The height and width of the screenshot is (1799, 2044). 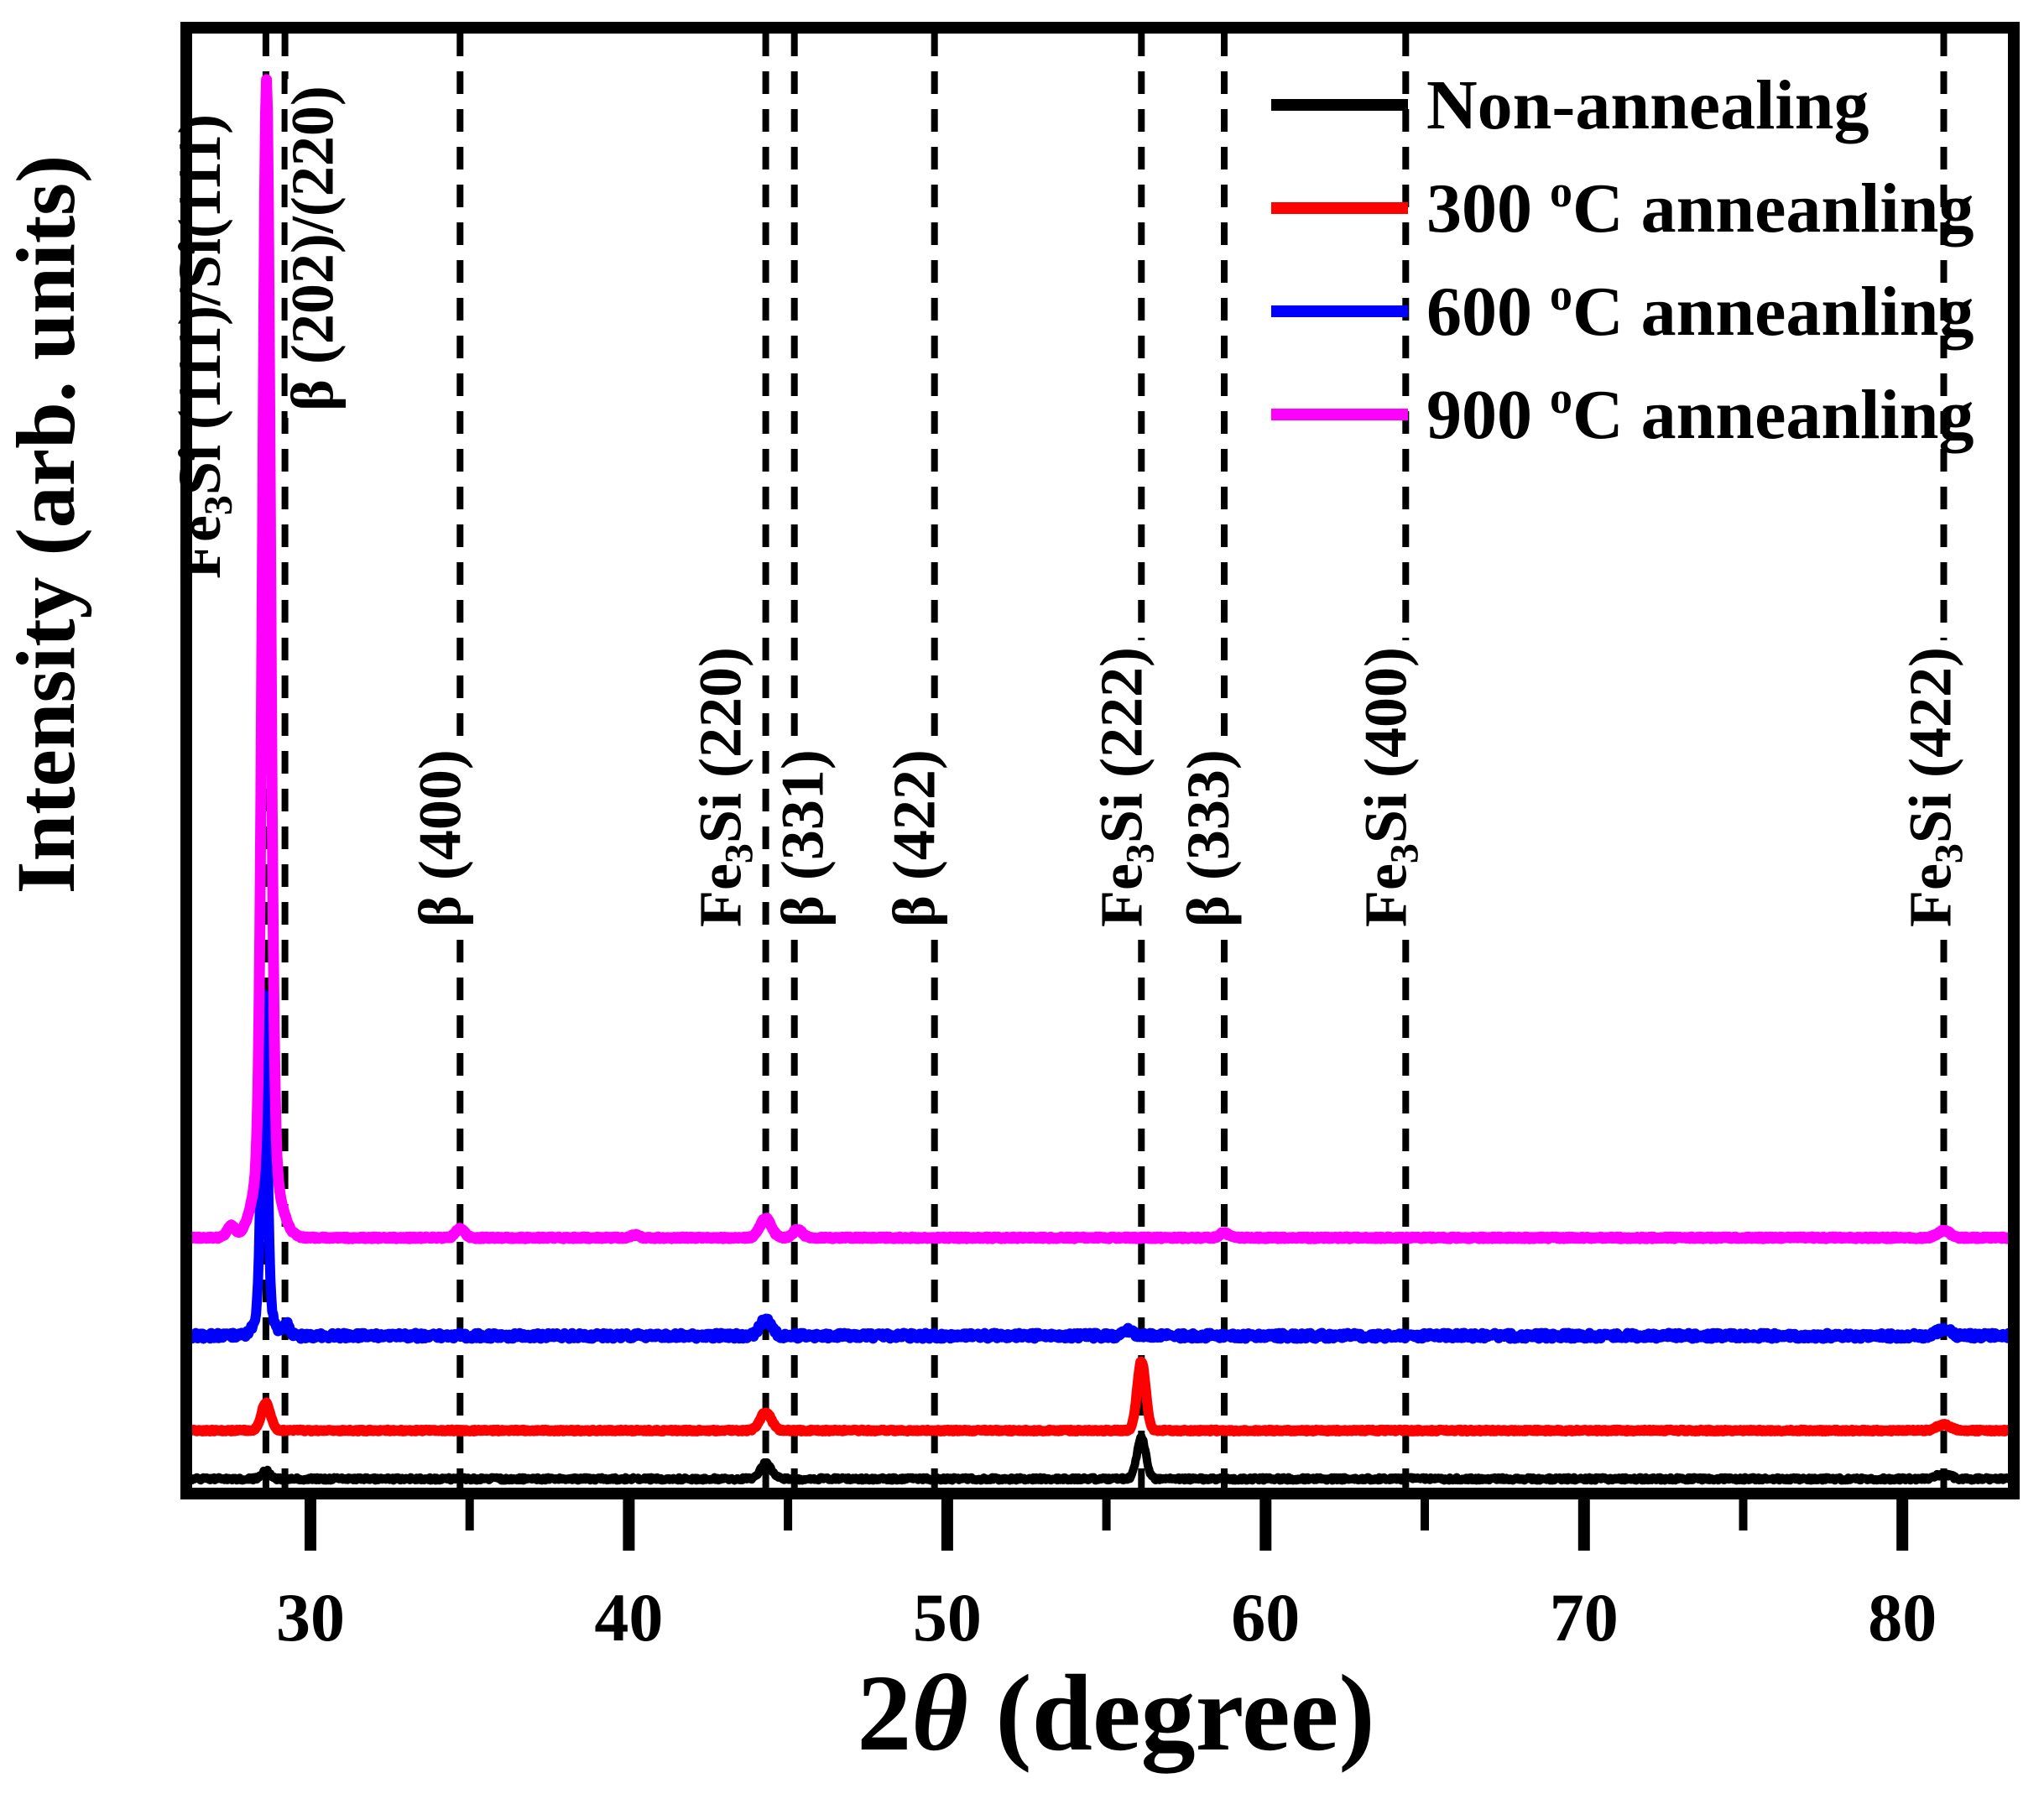 I want to click on peak-label-3: Fe3Si (220), so click(x=725, y=787).